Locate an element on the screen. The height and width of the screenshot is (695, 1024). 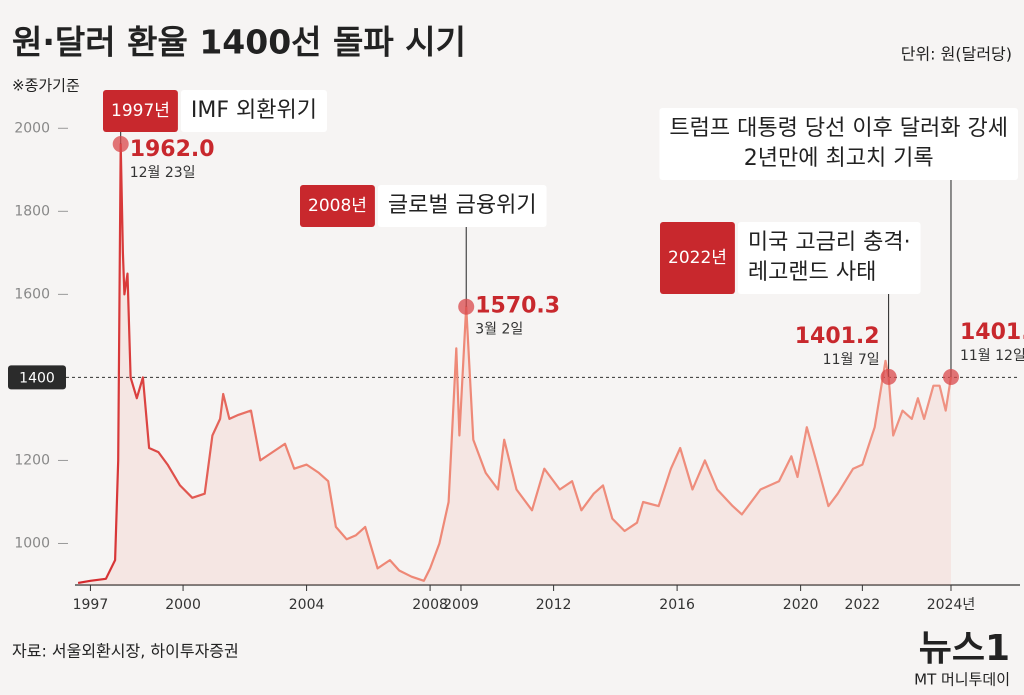
y-tick-highlight is located at coordinates (37, 377).